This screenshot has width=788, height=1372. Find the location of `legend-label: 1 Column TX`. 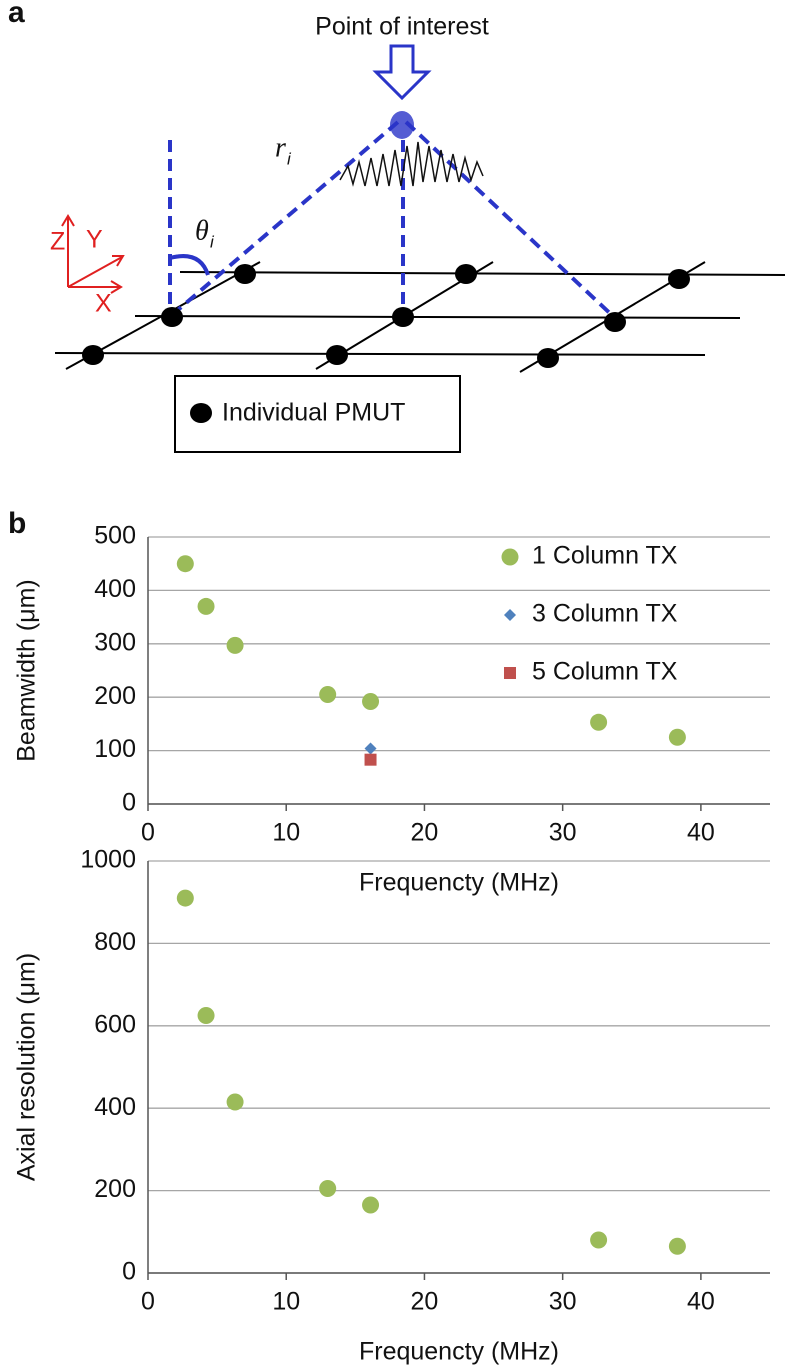

legend-label: 1 Column TX is located at coordinates (605, 556).